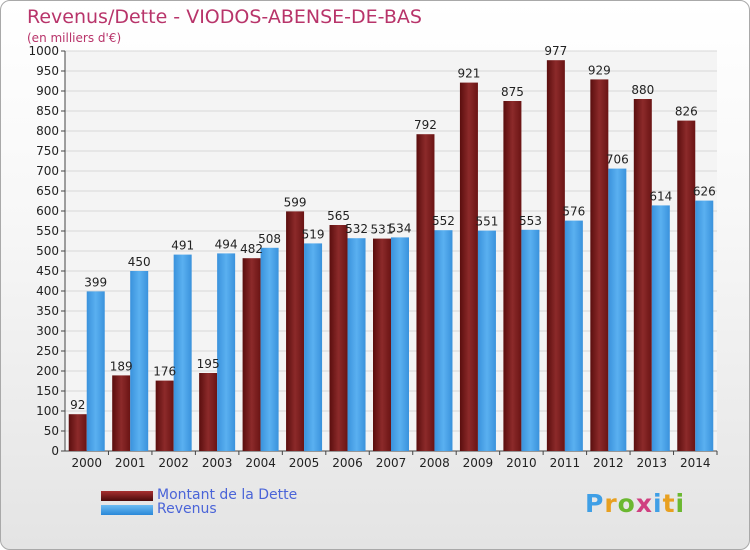  Describe the element at coordinates (47, 391) in the screenshot. I see `y-tick-label: 150` at that location.